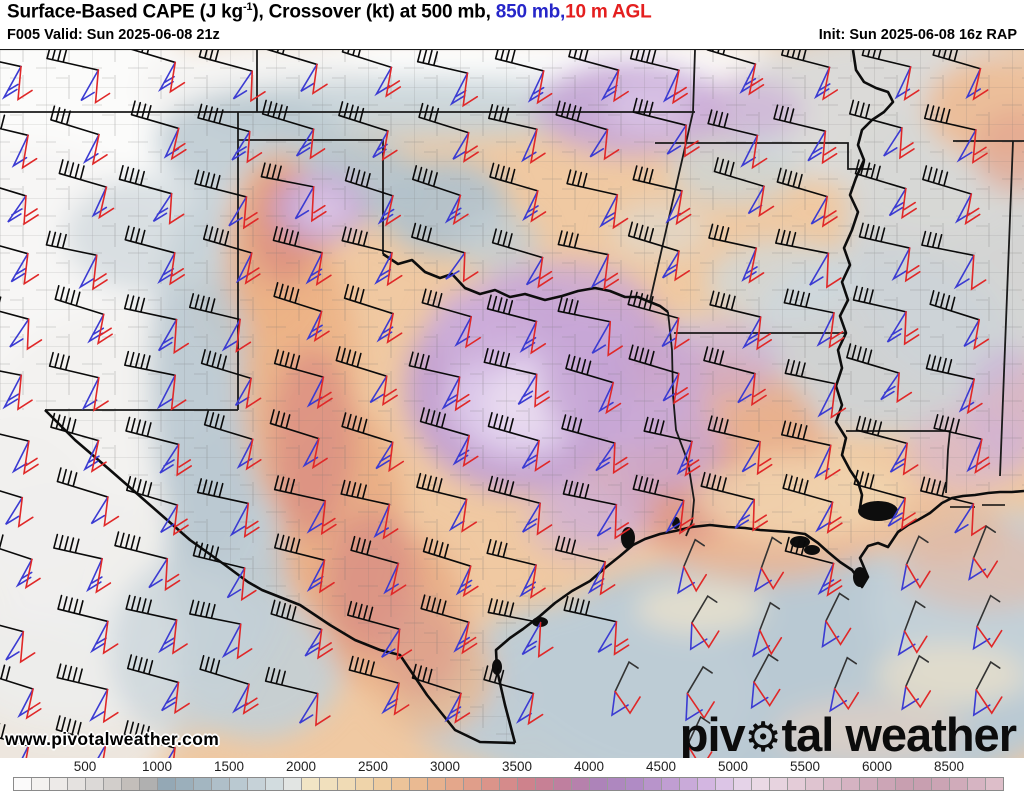  What do you see at coordinates (374, 12) in the screenshot?
I see `title-part: ), Crossover (kt) at 500 mb,` at bounding box center [374, 12].